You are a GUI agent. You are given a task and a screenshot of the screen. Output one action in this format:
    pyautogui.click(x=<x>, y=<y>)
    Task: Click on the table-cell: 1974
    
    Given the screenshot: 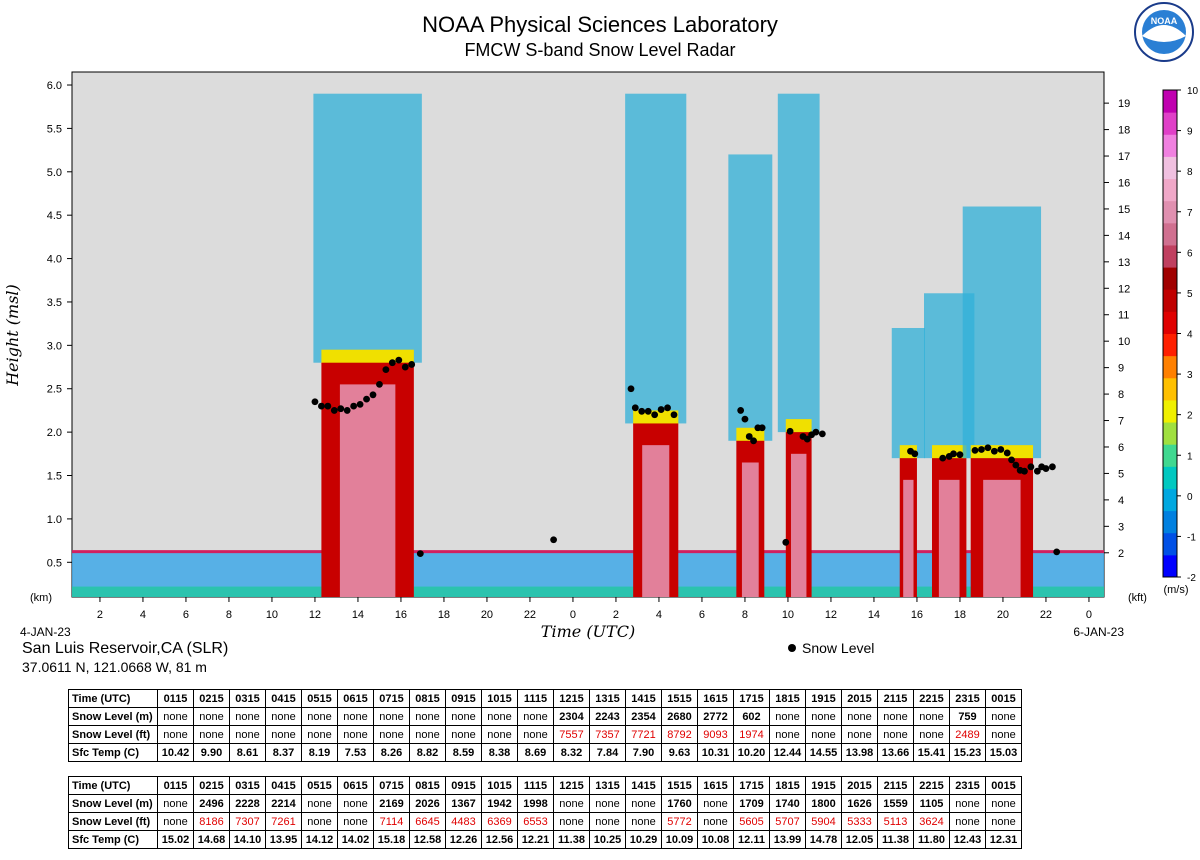 What is the action you would take?
    pyautogui.click(x=751, y=734)
    